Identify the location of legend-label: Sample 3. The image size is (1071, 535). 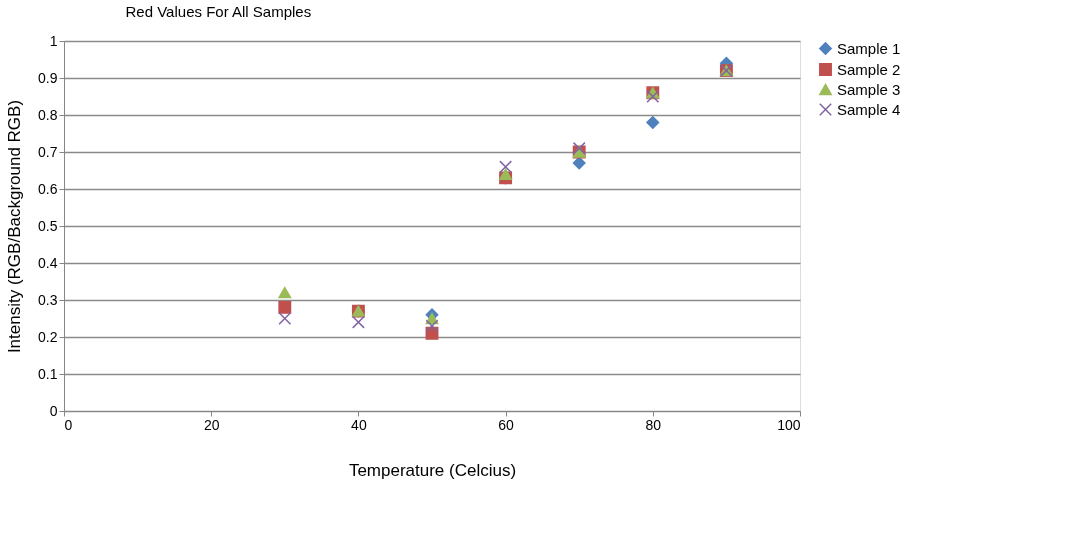
(869, 89).